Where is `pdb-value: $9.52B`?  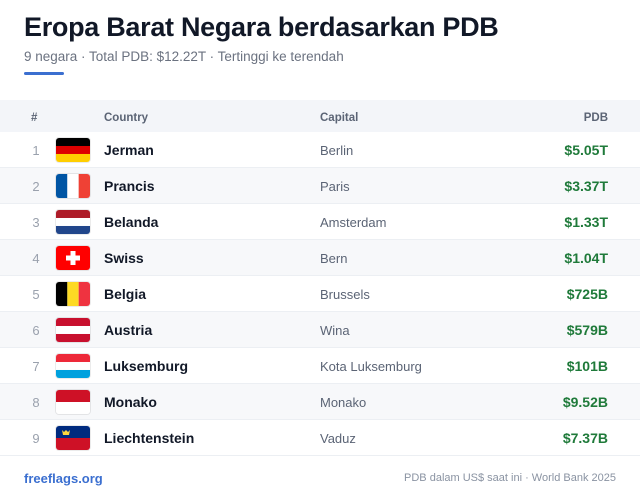 pdb-value: $9.52B is located at coordinates (585, 402).